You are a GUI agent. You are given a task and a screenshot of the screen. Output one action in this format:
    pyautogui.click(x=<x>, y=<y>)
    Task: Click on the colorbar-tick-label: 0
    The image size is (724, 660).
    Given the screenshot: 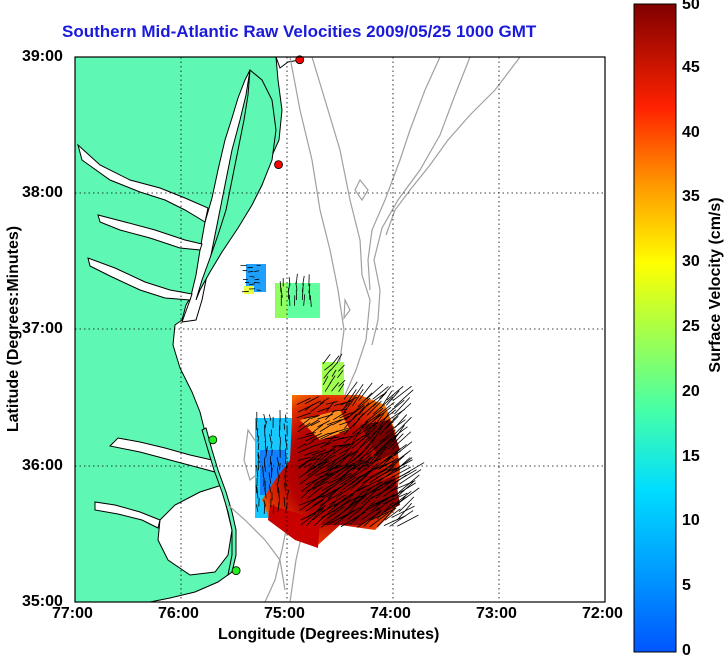 What is the action you would take?
    pyautogui.click(x=686, y=651)
    